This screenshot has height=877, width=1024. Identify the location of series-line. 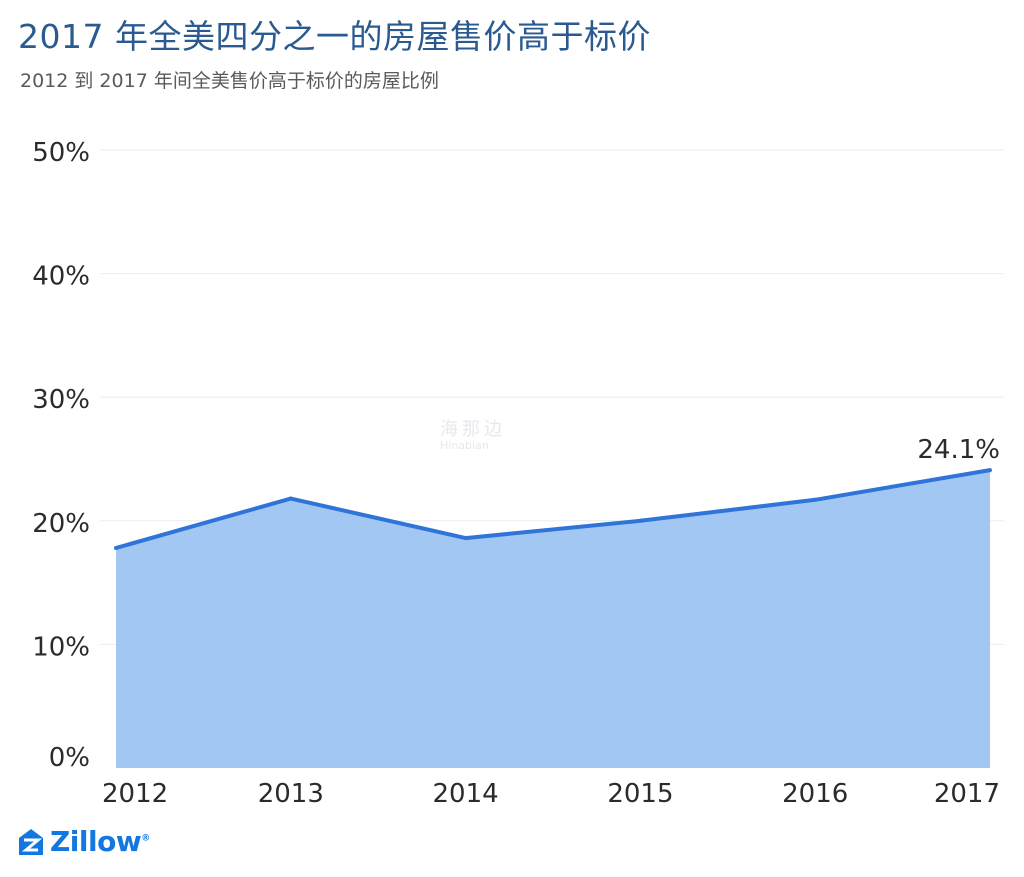
(553, 509).